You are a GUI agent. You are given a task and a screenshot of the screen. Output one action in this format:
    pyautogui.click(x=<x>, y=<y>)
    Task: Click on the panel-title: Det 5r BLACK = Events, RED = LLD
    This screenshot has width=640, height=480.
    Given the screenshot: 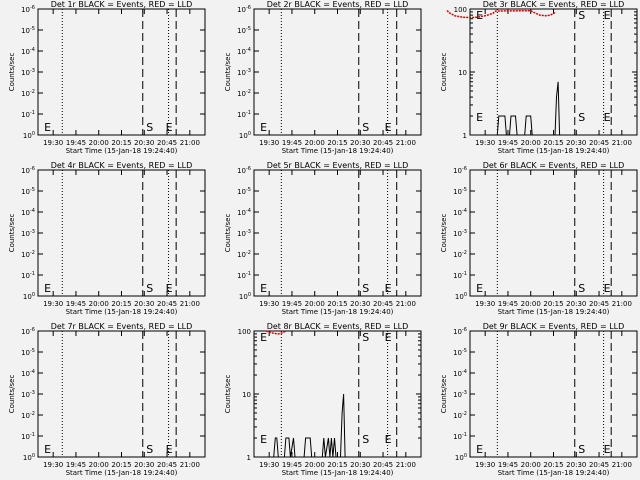 What is the action you would take?
    pyautogui.click(x=338, y=165)
    